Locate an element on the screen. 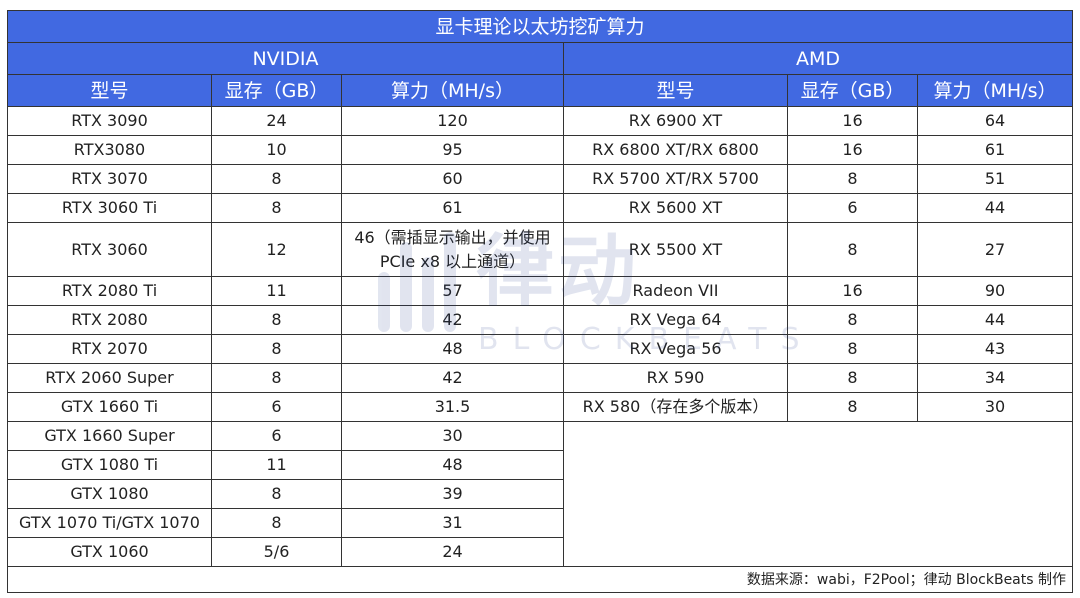 This screenshot has width=1080, height=598. nvidia-row-2-model: RTX 3070 is located at coordinates (110, 179).